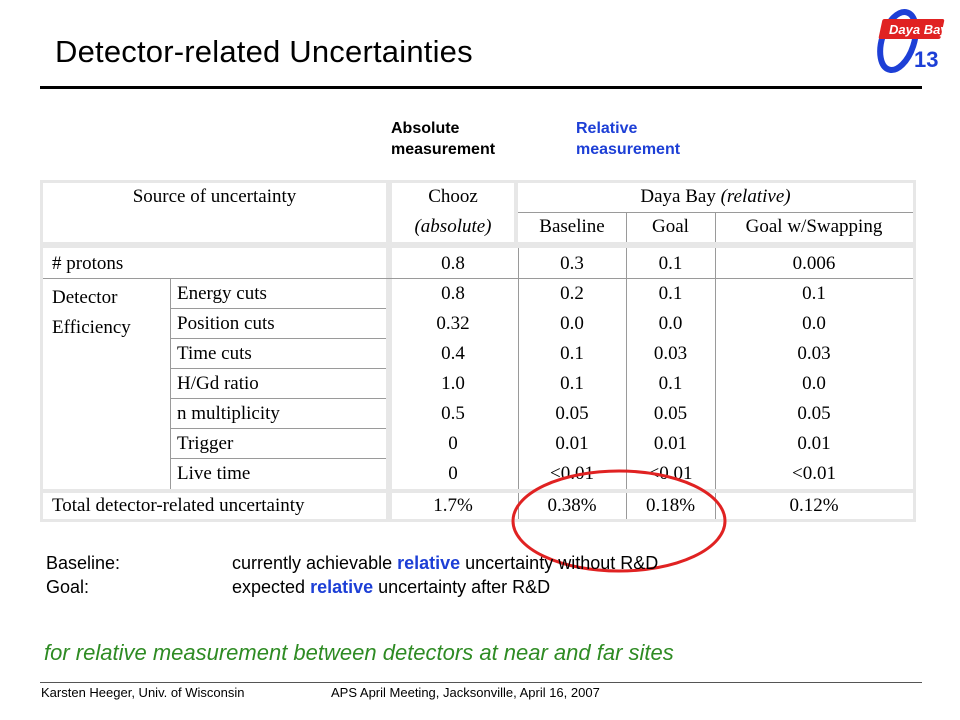 The height and width of the screenshot is (720, 960). Describe the element at coordinates (453, 413) in the screenshot. I see `row-chooz: 0.5` at that location.